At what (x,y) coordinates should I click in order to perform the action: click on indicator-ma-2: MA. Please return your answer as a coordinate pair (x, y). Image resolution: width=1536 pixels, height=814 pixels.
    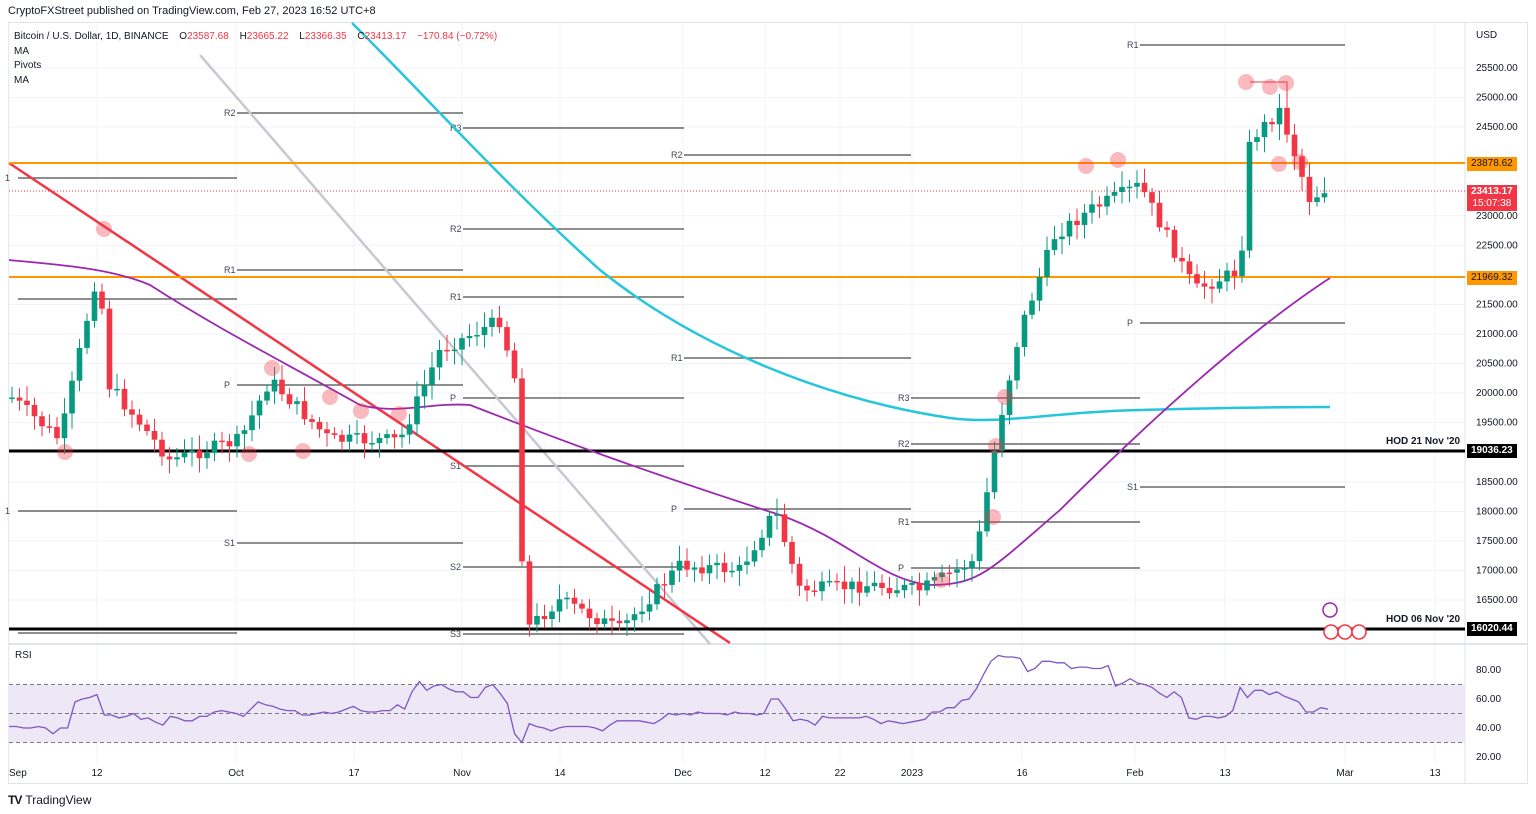
    Looking at the image, I should click on (21, 80).